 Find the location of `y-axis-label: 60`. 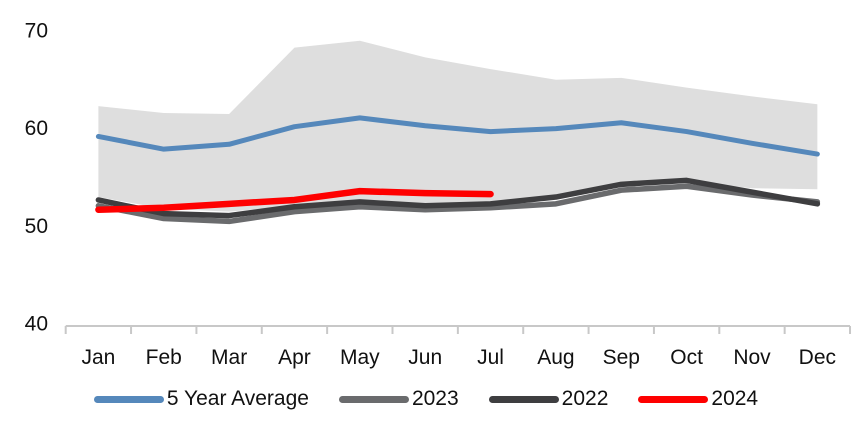

y-axis-label: 60 is located at coordinates (36, 128).